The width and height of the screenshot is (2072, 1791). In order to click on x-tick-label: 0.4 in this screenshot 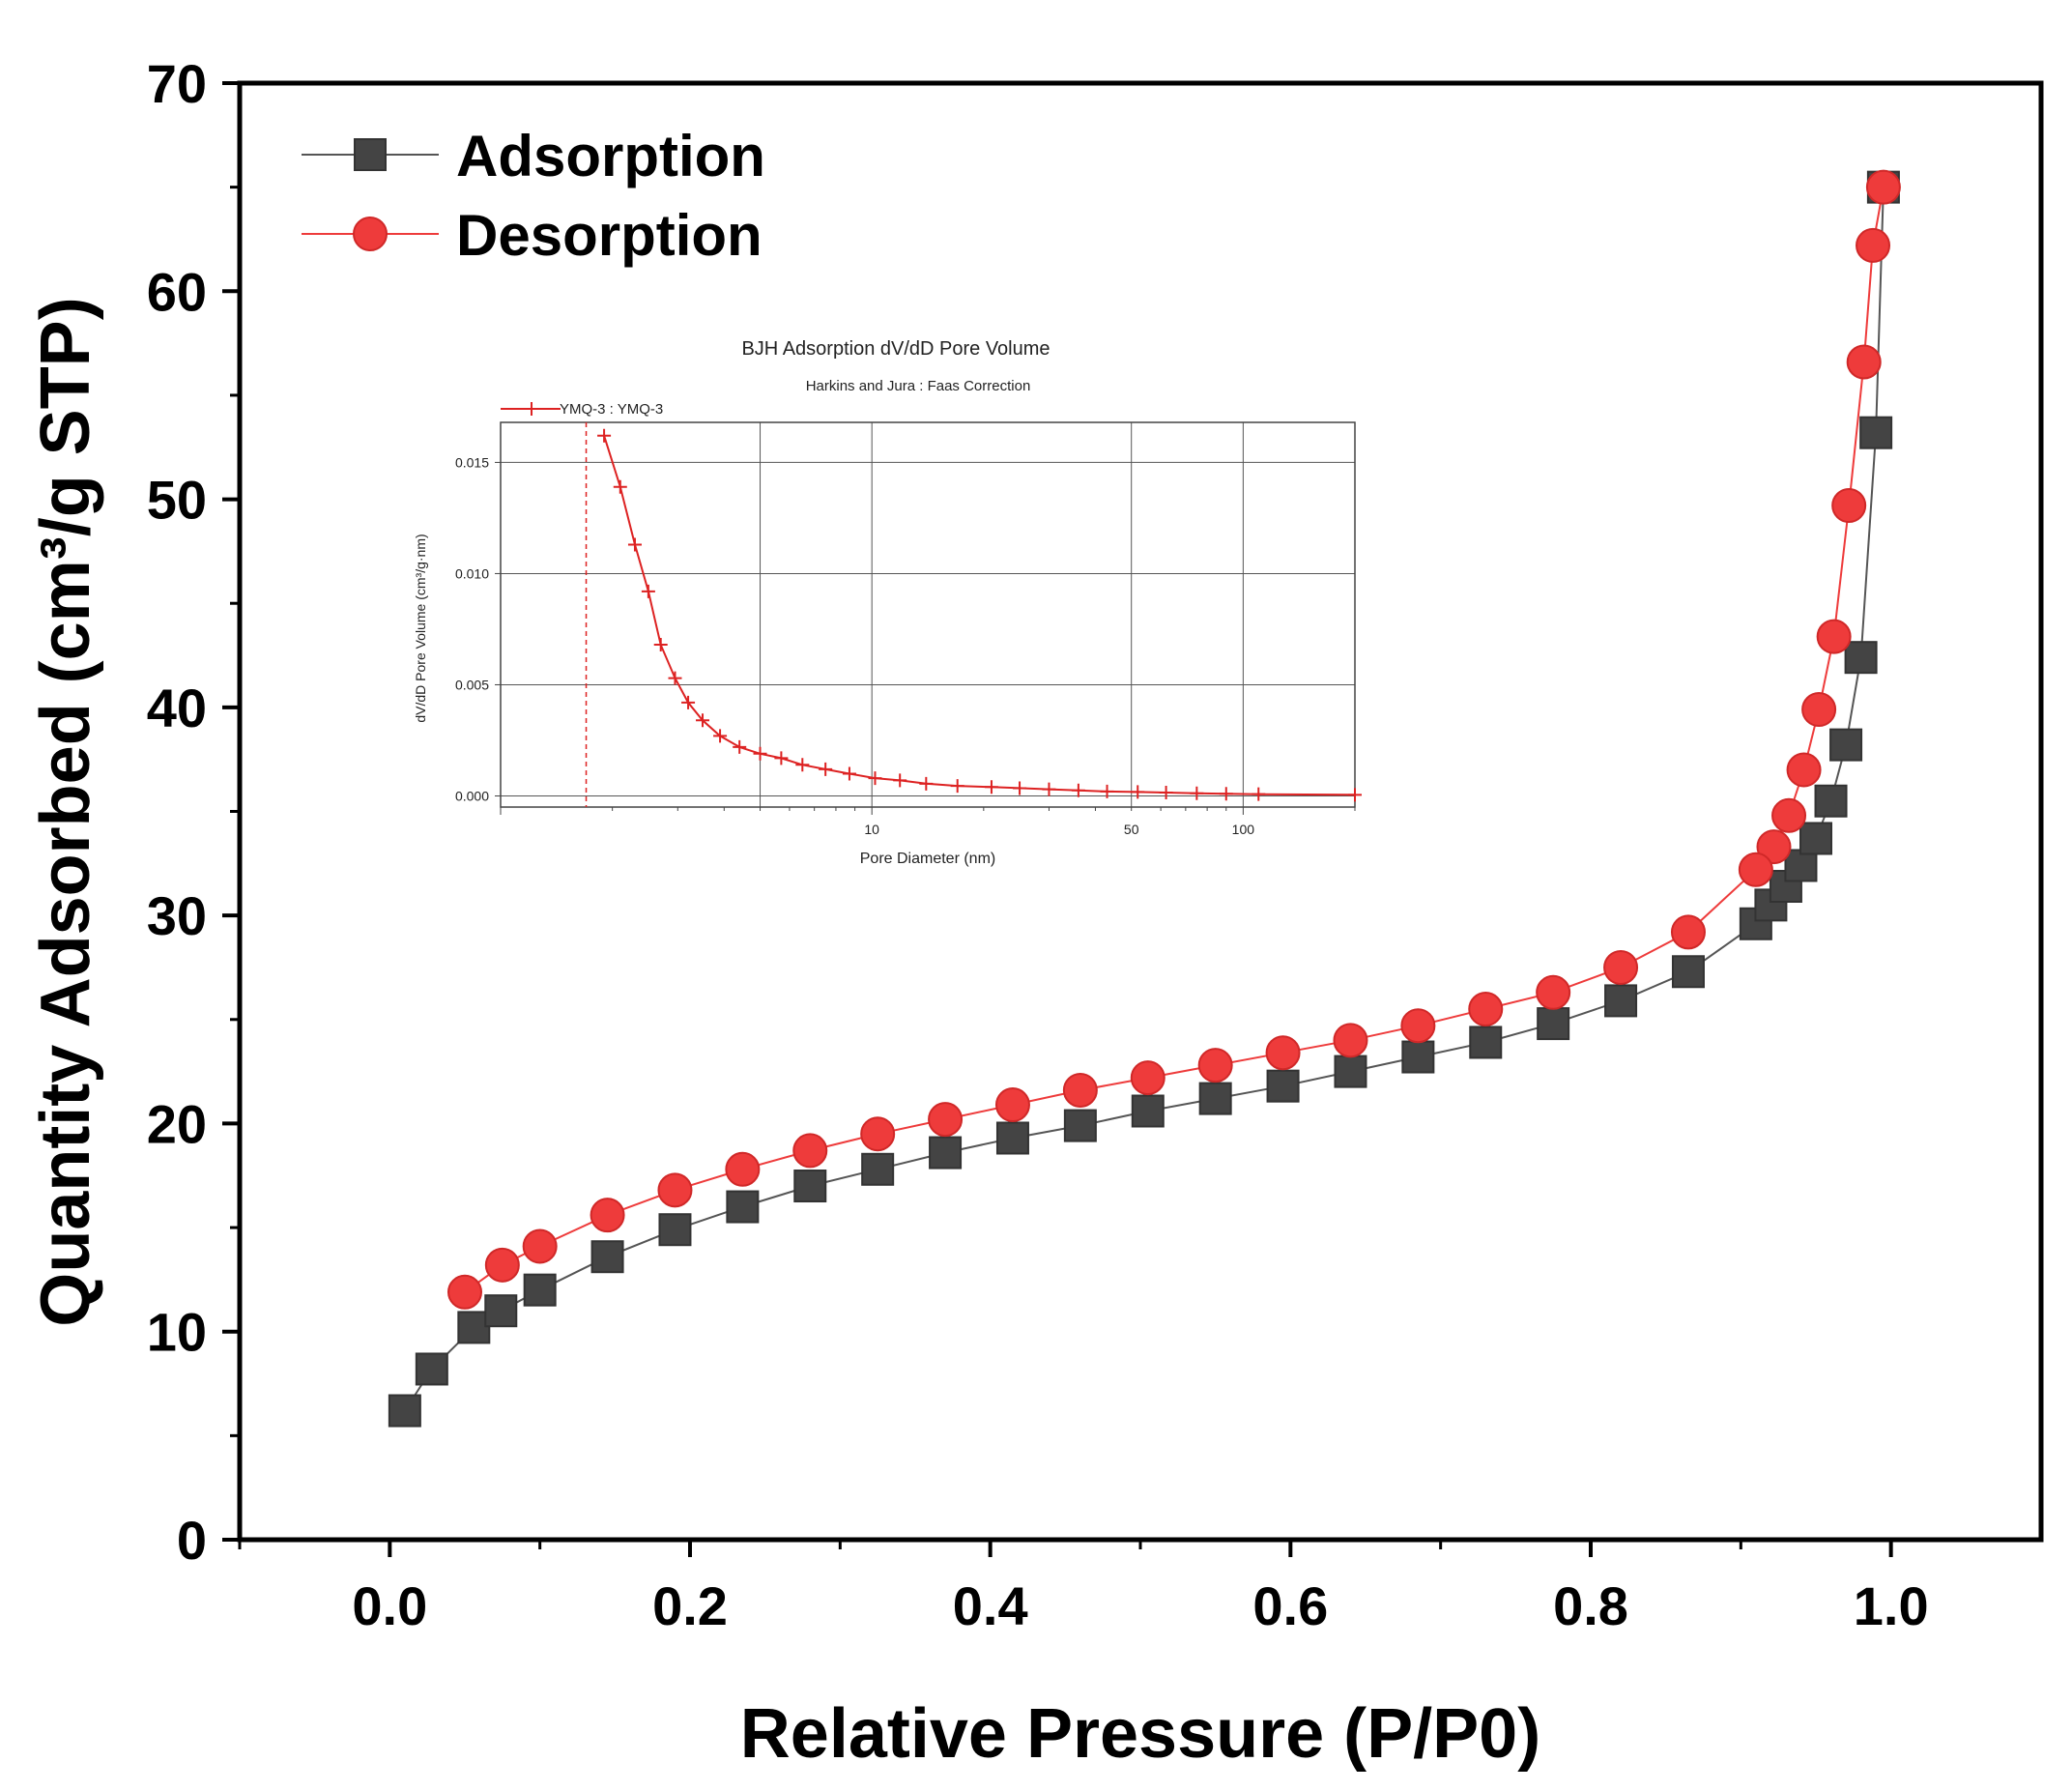, I will do `click(990, 1605)`.